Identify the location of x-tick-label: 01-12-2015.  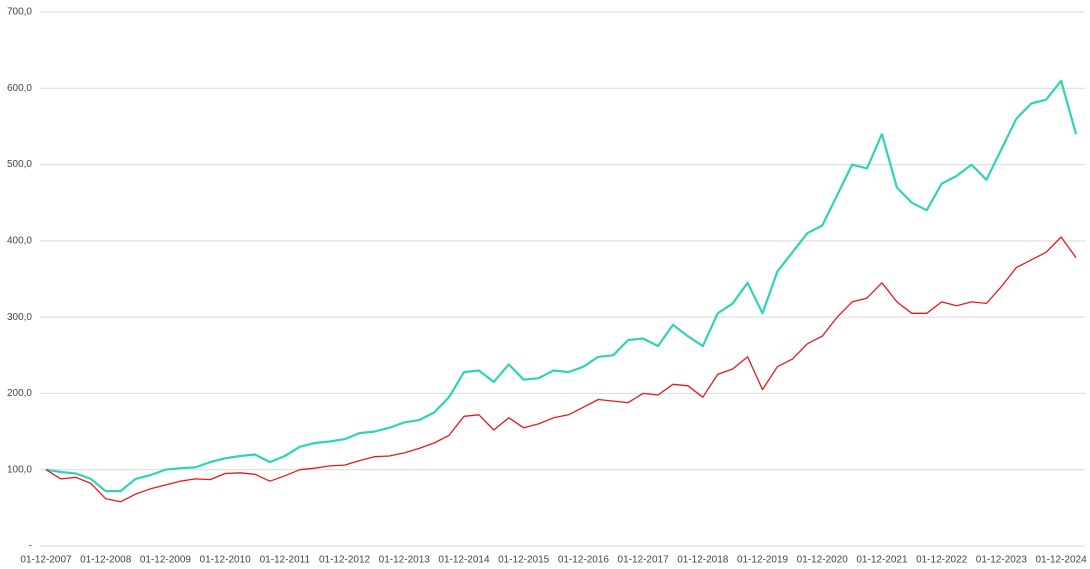
(524, 560).